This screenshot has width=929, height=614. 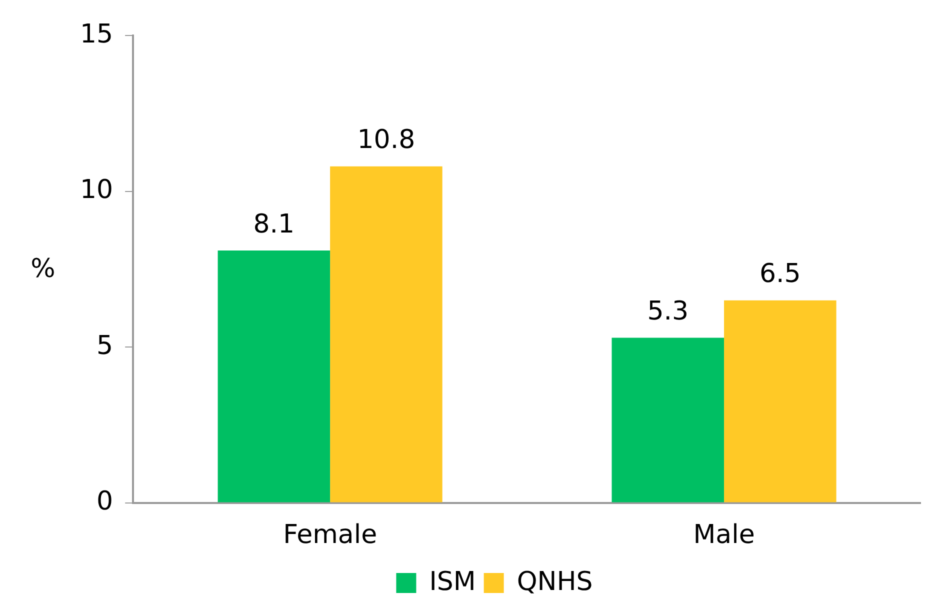 What do you see at coordinates (554, 581) in the screenshot?
I see `legend-label: QNHS` at bounding box center [554, 581].